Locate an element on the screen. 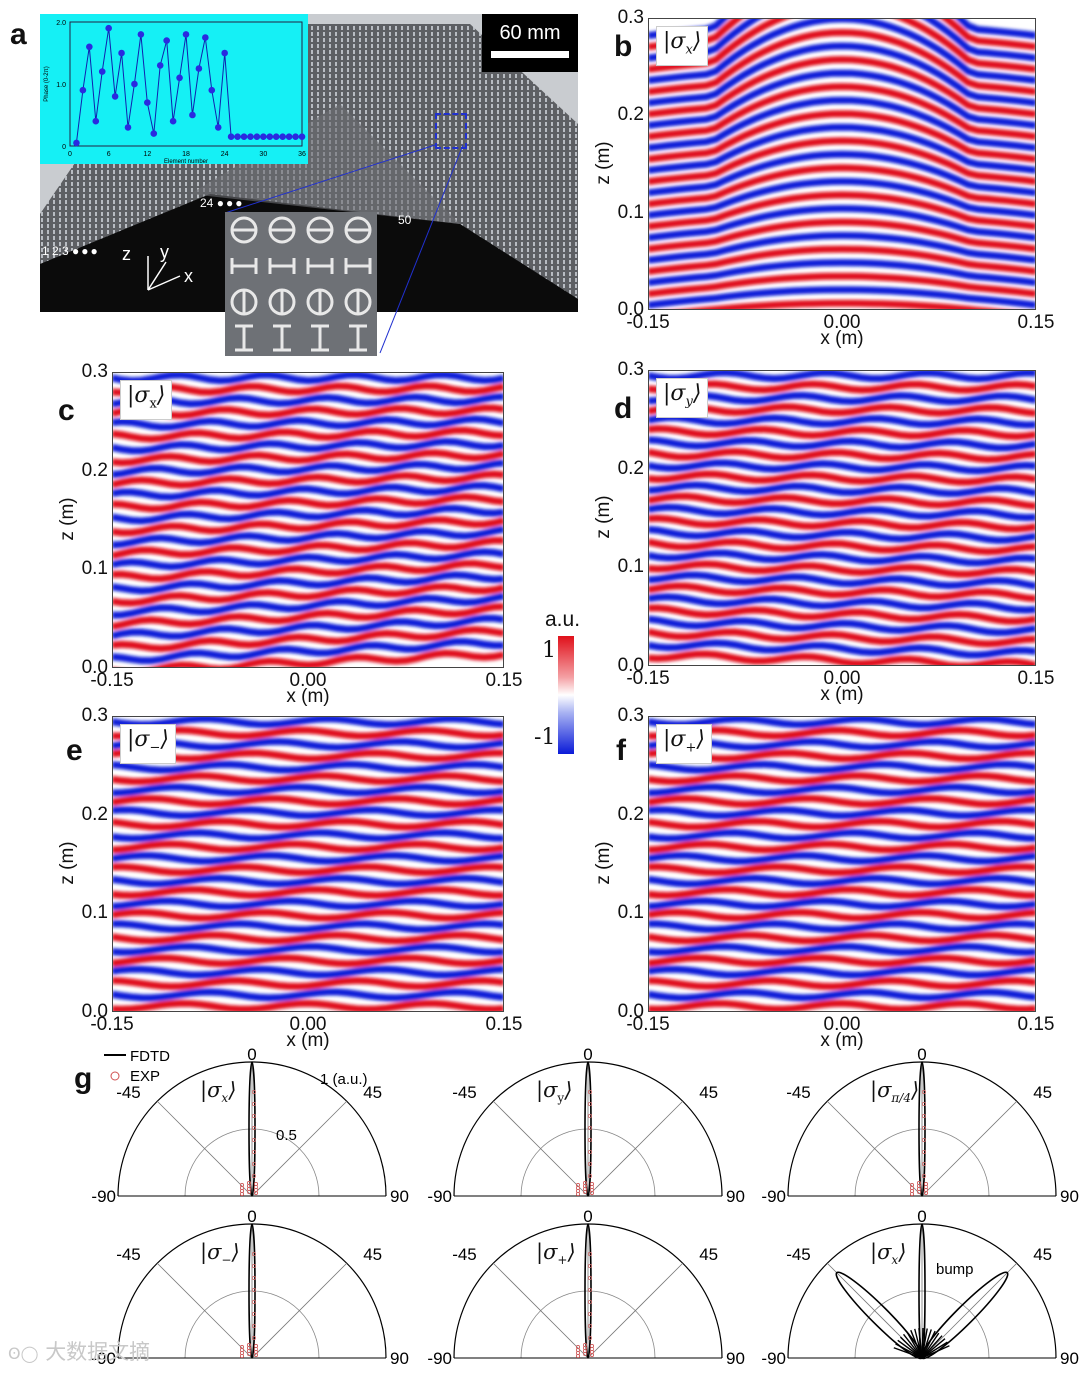 The height and width of the screenshot is (1378, 1080). state-label-e: |σ−⟩ is located at coordinates (148, 744).